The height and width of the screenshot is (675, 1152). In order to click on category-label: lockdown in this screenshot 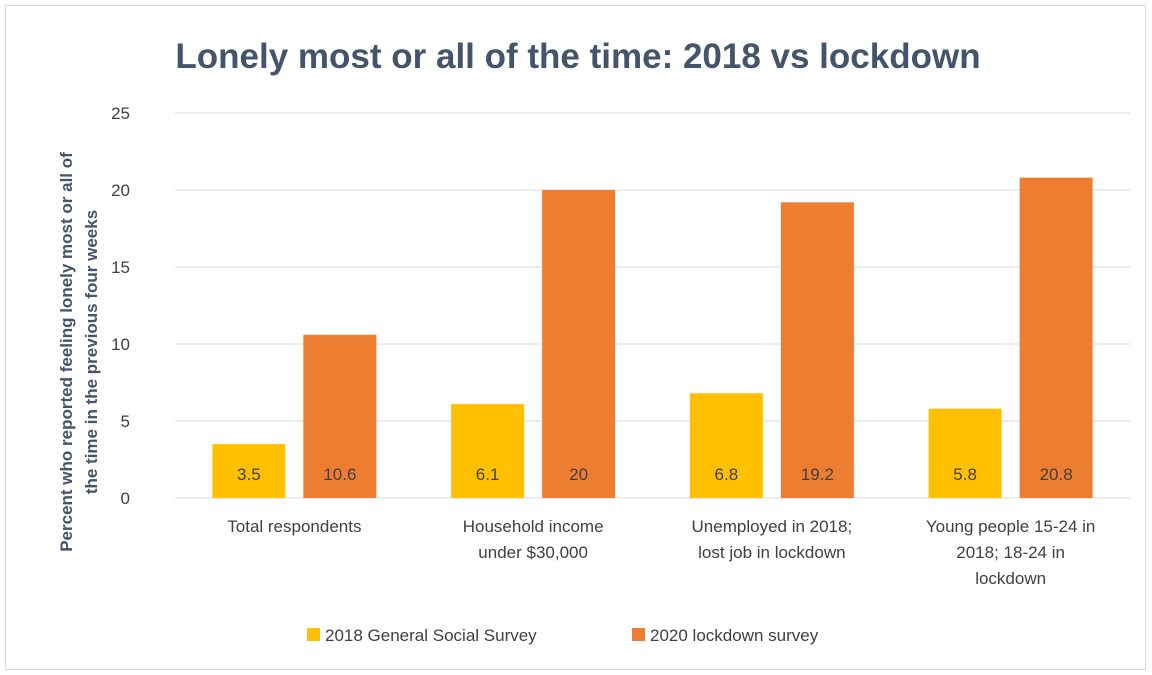, I will do `click(1010, 578)`.